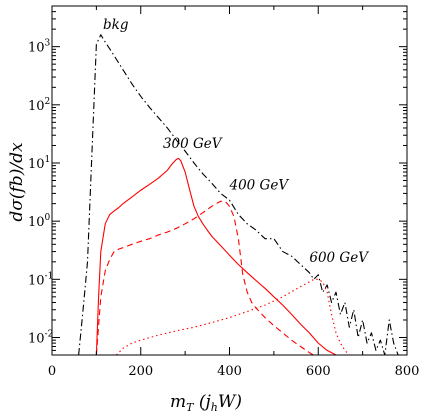  Describe the element at coordinates (339, 258) in the screenshot. I see `series-label-3: 600 GeV` at that location.